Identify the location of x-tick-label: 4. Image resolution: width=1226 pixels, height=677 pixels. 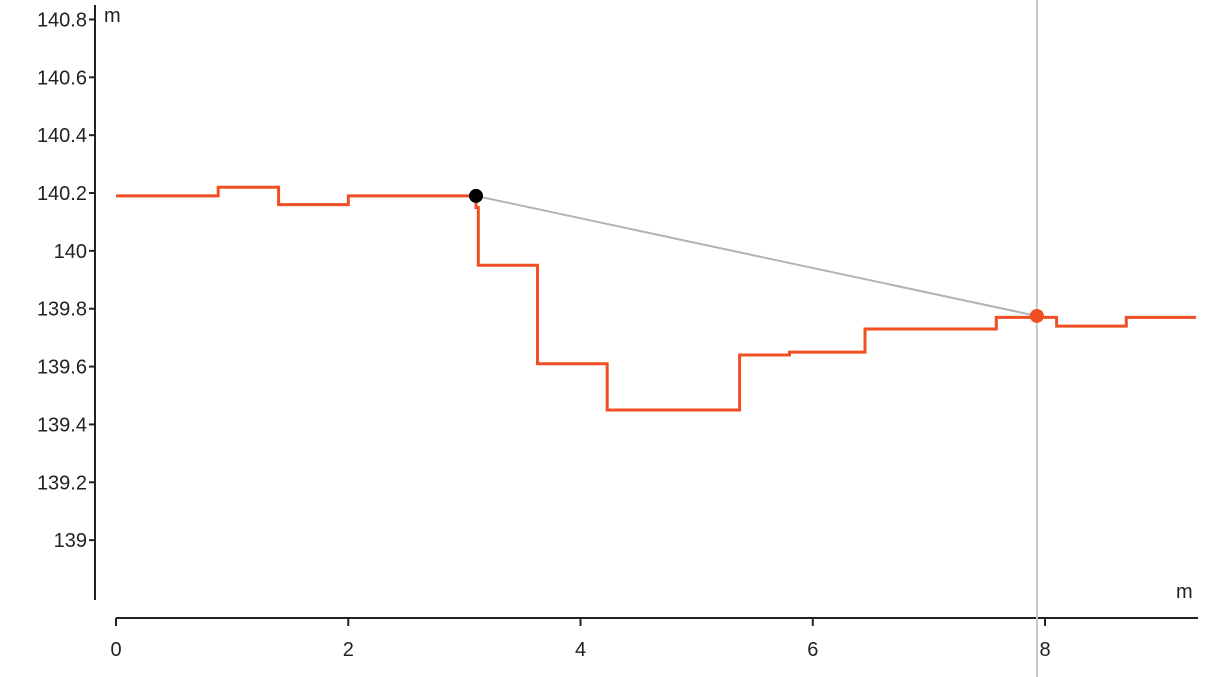
(580, 650).